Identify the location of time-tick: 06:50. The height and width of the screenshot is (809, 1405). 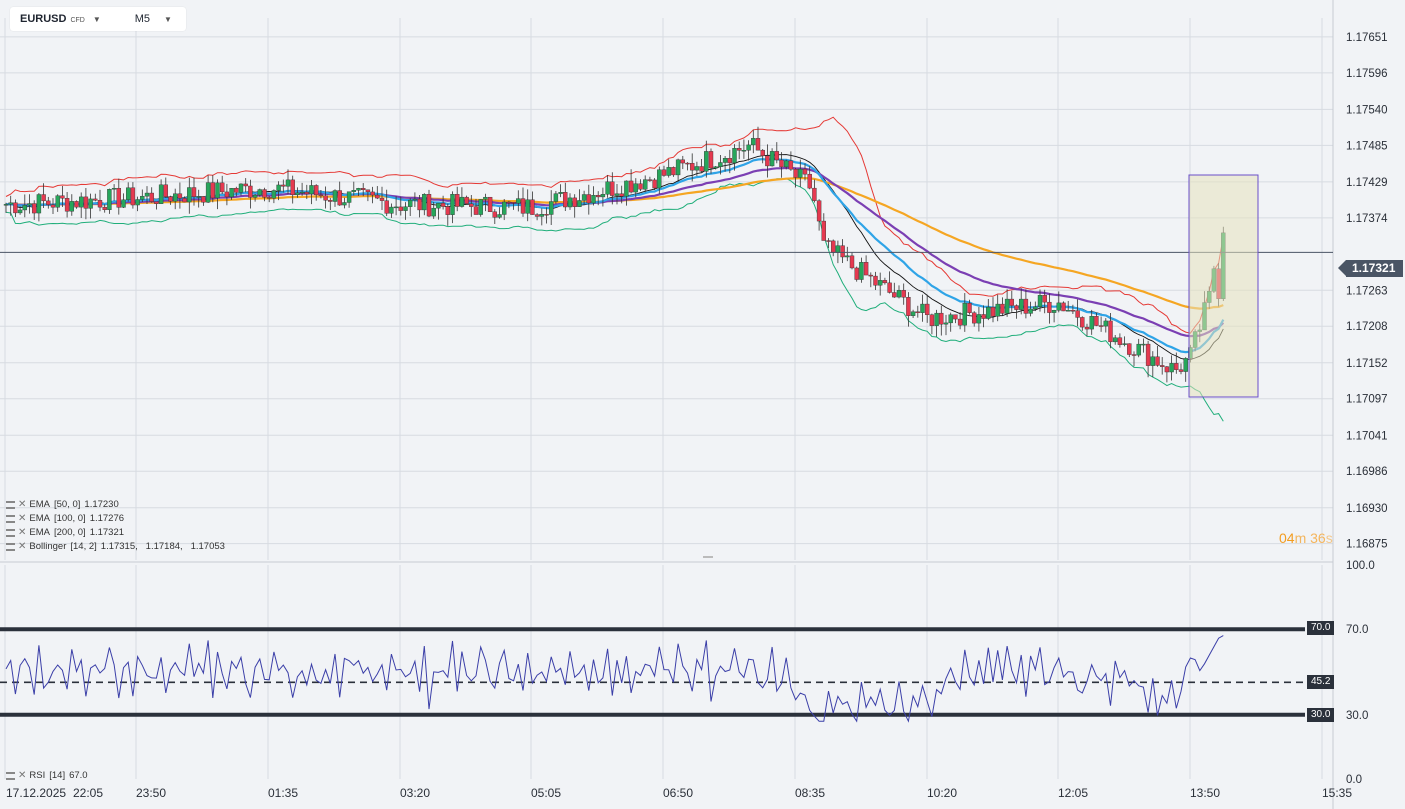
(678, 793).